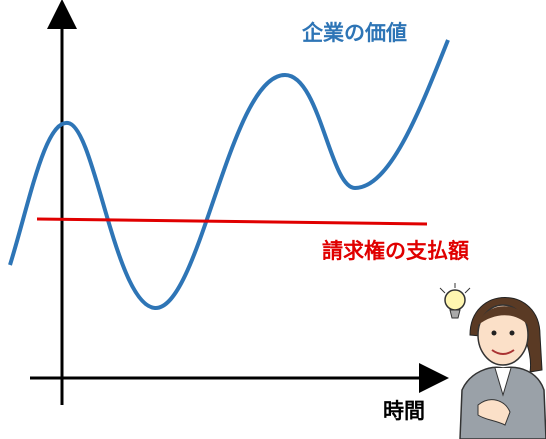 This screenshot has height=439, width=546. What do you see at coordinates (232, 221) in the screenshot?
I see `claim-line` at bounding box center [232, 221].